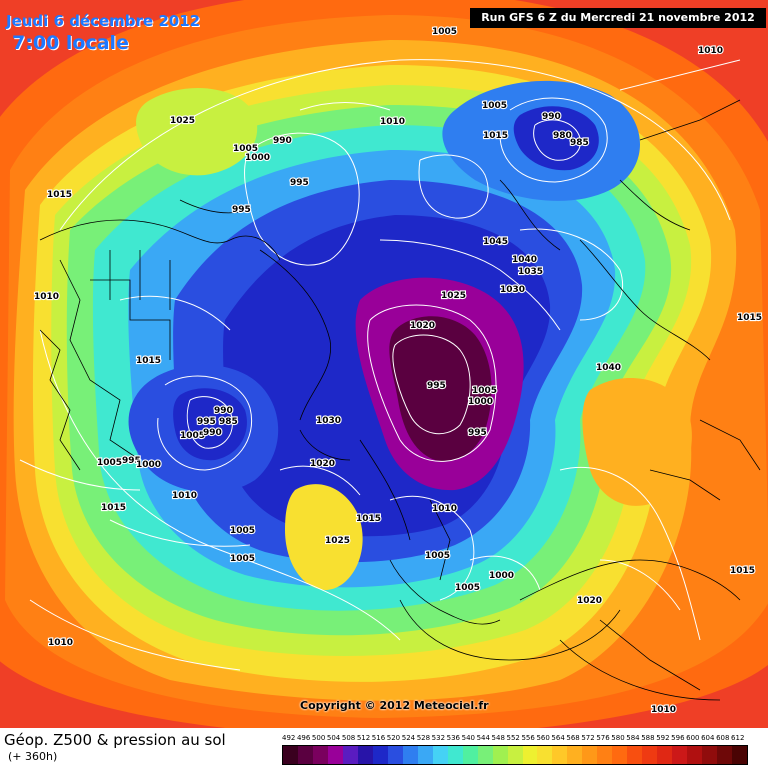 Image resolution: width=768 pixels, height=768 pixels. What do you see at coordinates (663, 738) in the screenshot?
I see `legend-tick-label: 592` at bounding box center [663, 738].